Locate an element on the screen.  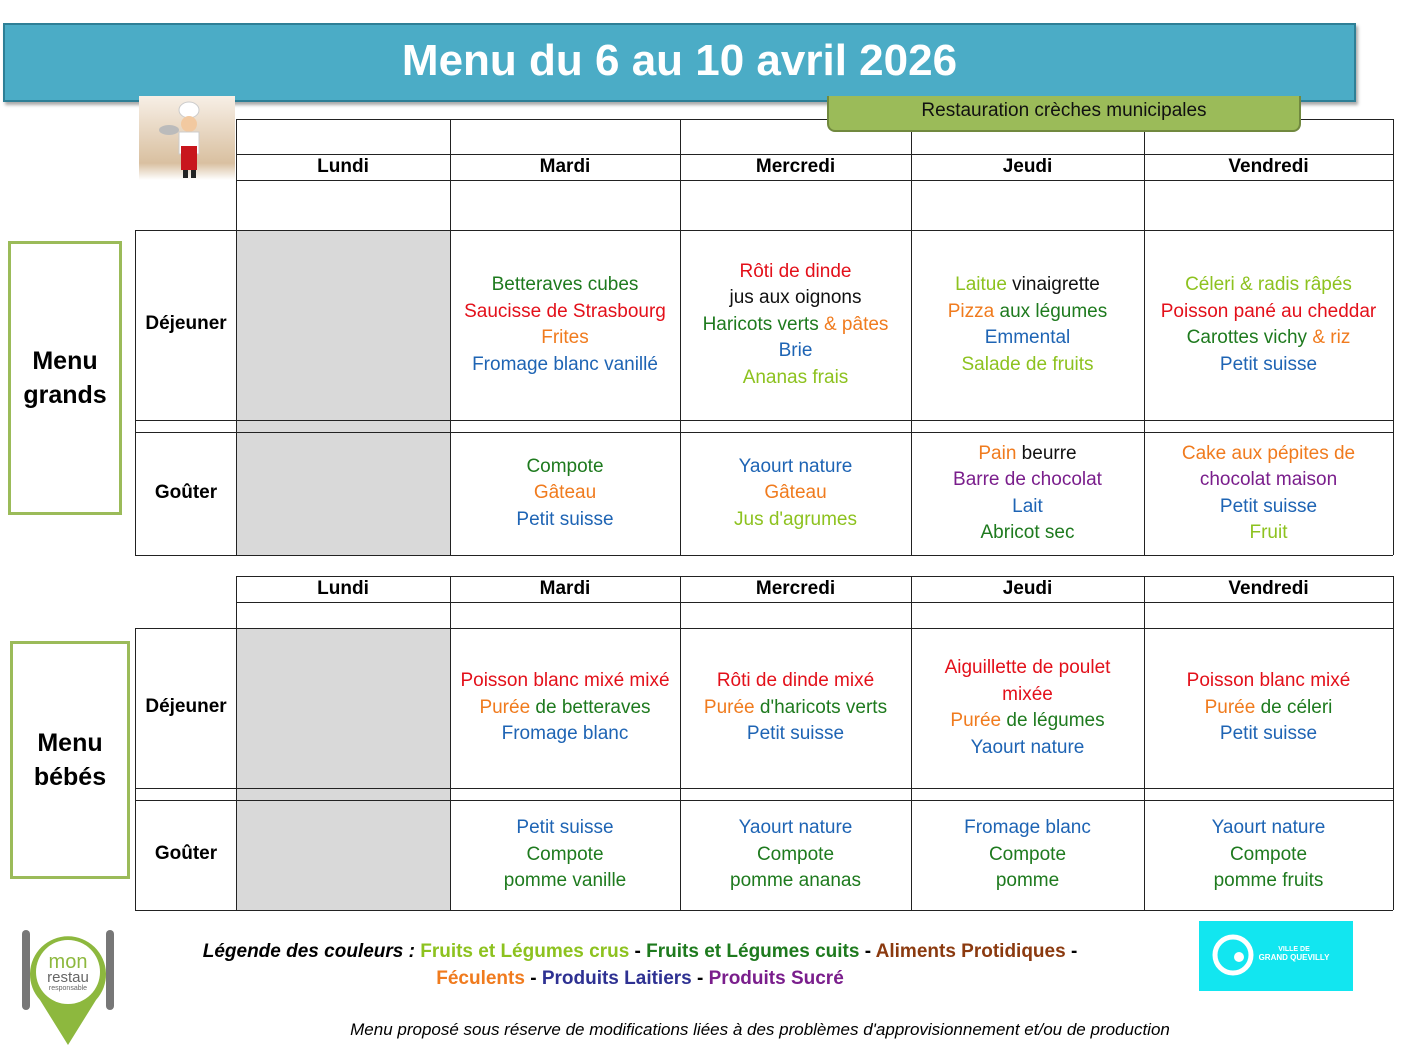
menu-item-text: Abricot sec is located at coordinates (1027, 532).